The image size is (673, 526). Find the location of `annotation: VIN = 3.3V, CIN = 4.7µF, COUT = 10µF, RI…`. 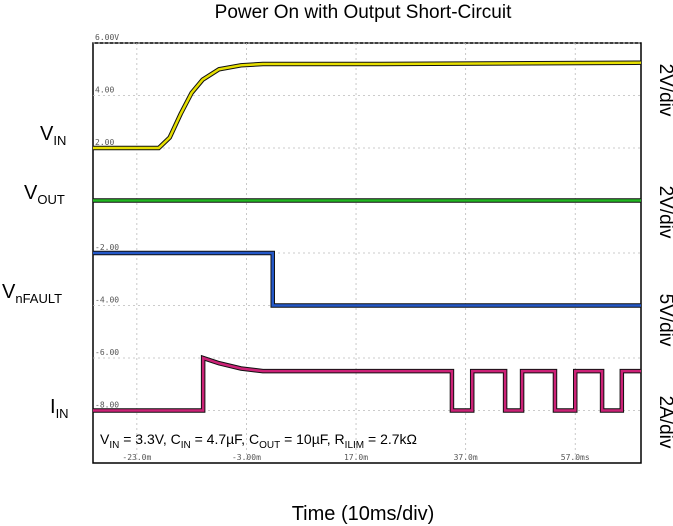

annotation: VIN = 3.3V, CIN = 4.7µF, COUT = 10µF, RI… is located at coordinates (258, 441).